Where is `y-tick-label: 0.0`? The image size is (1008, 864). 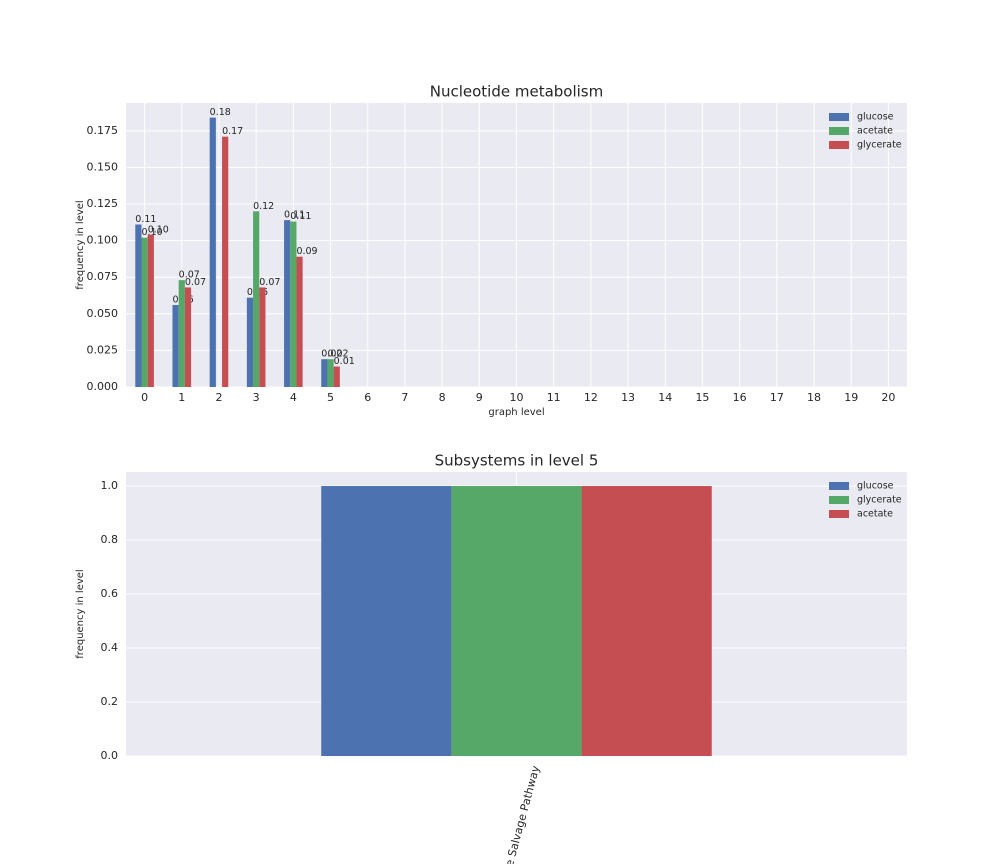
y-tick-label: 0.0 is located at coordinates (110, 755).